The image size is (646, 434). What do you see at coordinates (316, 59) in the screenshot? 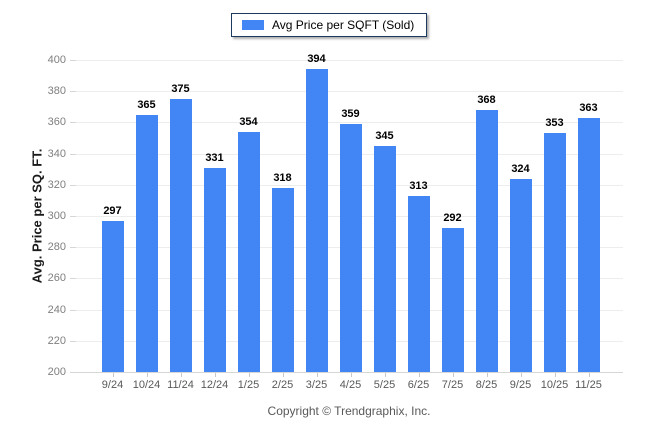
I see `bar-value-label: 394` at bounding box center [316, 59].